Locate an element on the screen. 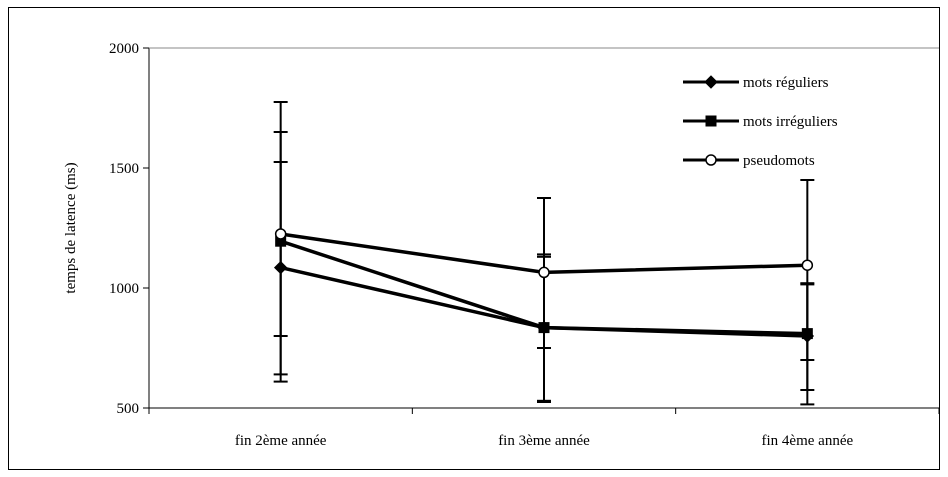  y-axis-title: temps de latence (ms) is located at coordinates (71, 227).